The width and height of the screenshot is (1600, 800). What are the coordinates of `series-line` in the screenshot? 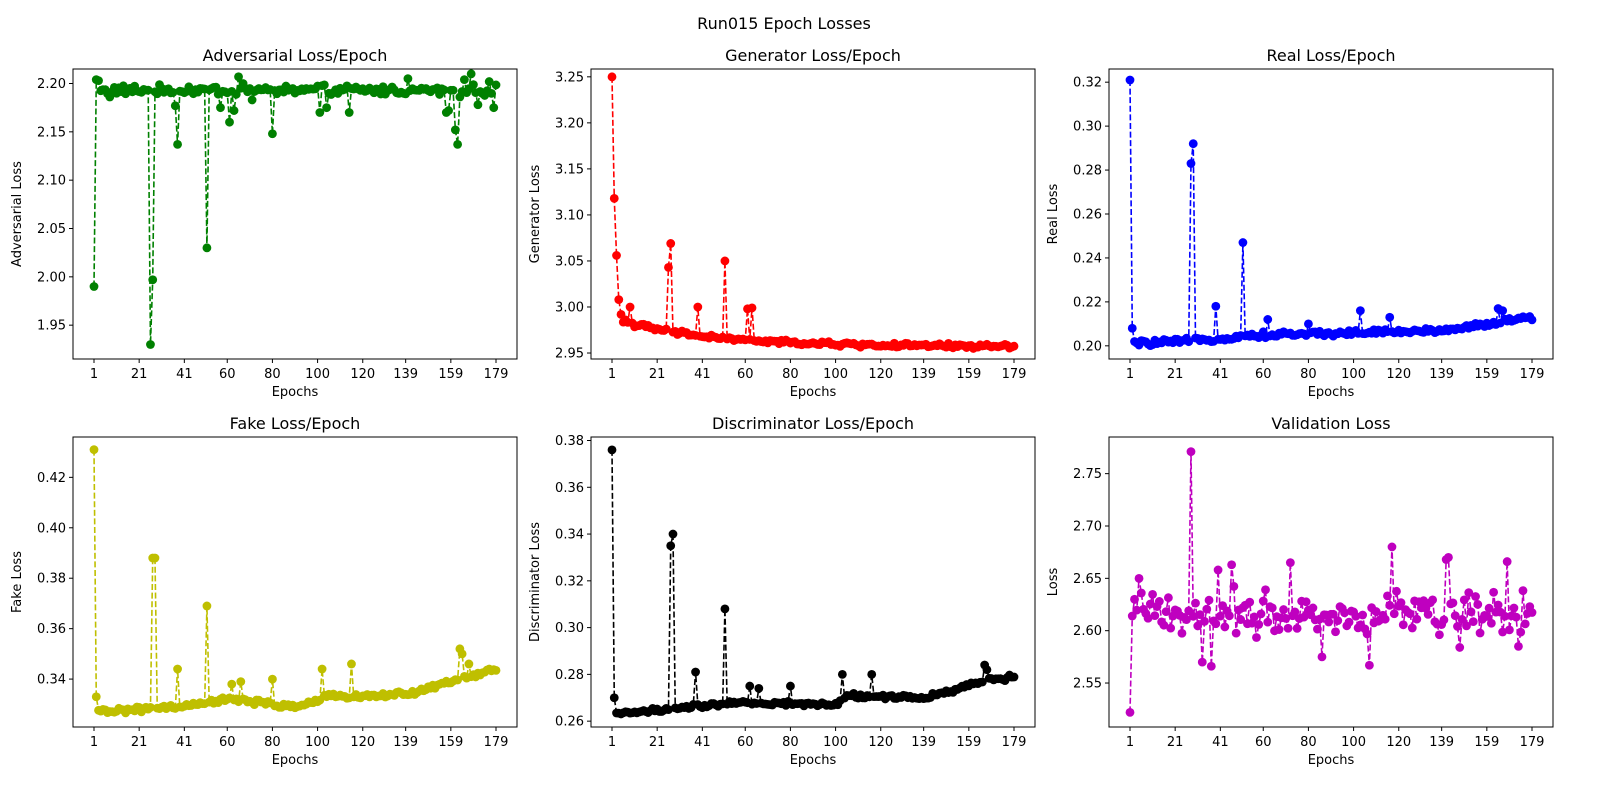 It's located at (295, 582).